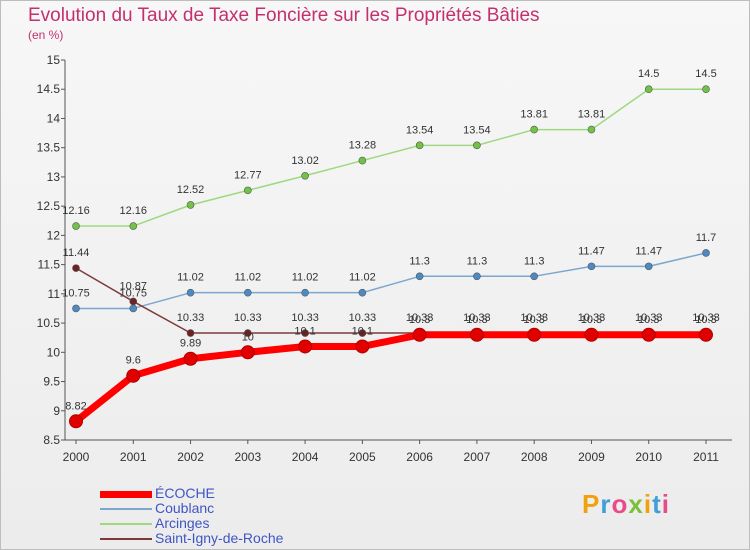 The width and height of the screenshot is (750, 550). I want to click on data-label-arcinges: 13.02, so click(305, 161).